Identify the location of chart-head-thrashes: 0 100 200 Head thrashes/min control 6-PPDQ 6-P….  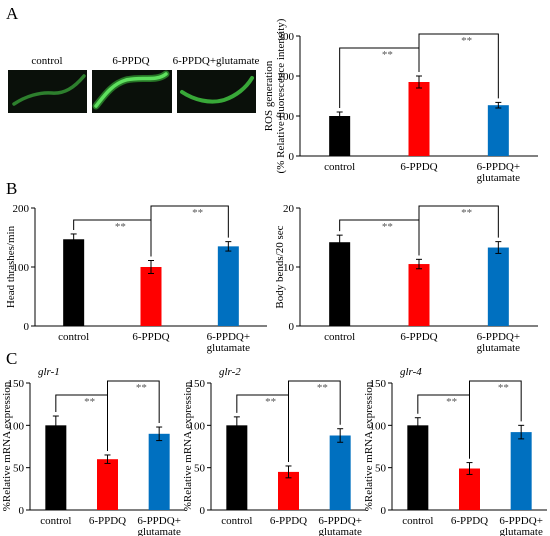
(136, 278).